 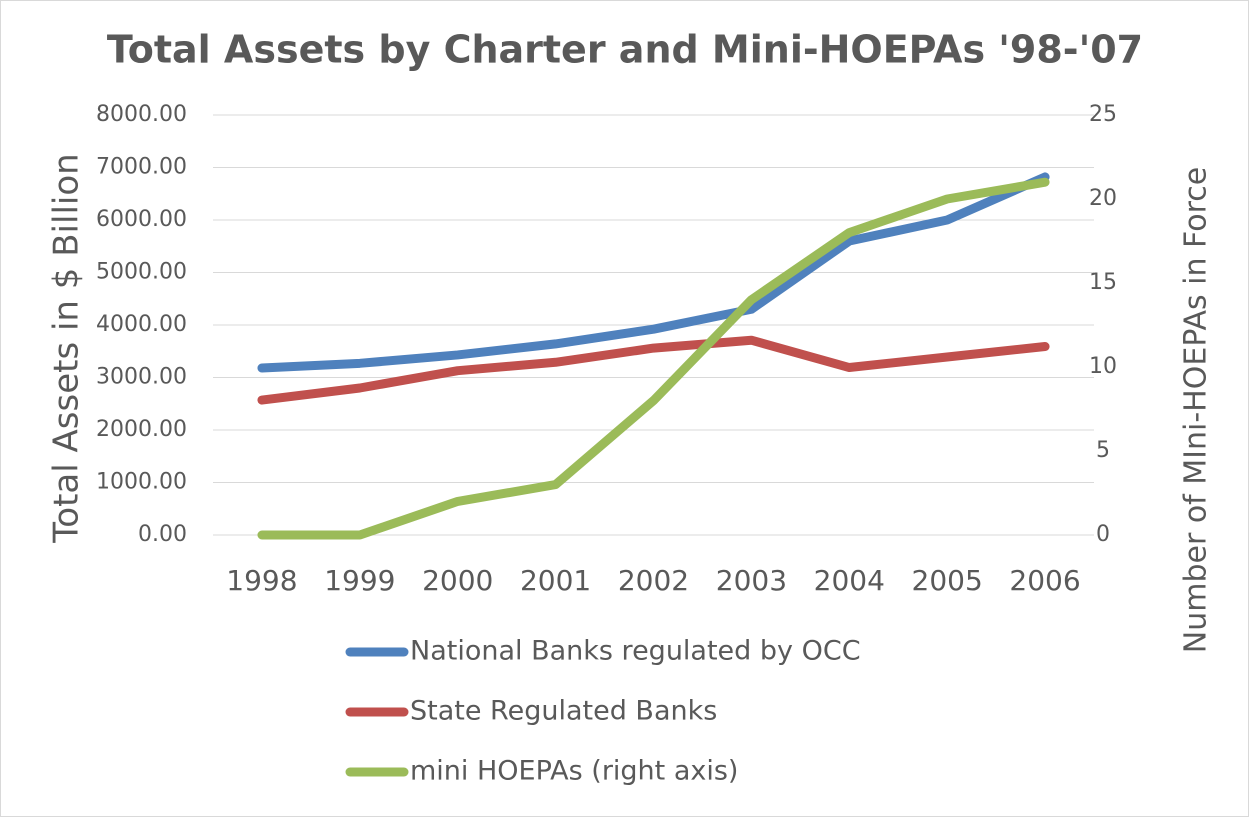 What do you see at coordinates (141, 482) in the screenshot?
I see `y-tick-label: 1000.00` at bounding box center [141, 482].